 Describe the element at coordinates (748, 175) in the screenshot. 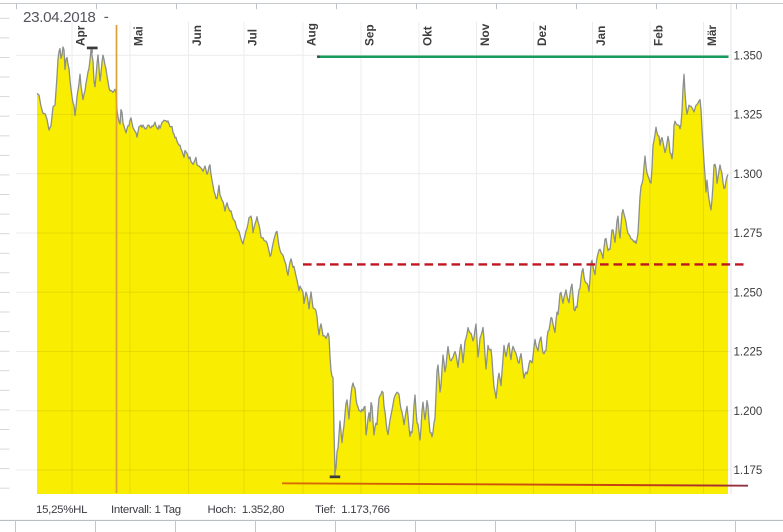

I see `svg-text: 1.300` at that location.